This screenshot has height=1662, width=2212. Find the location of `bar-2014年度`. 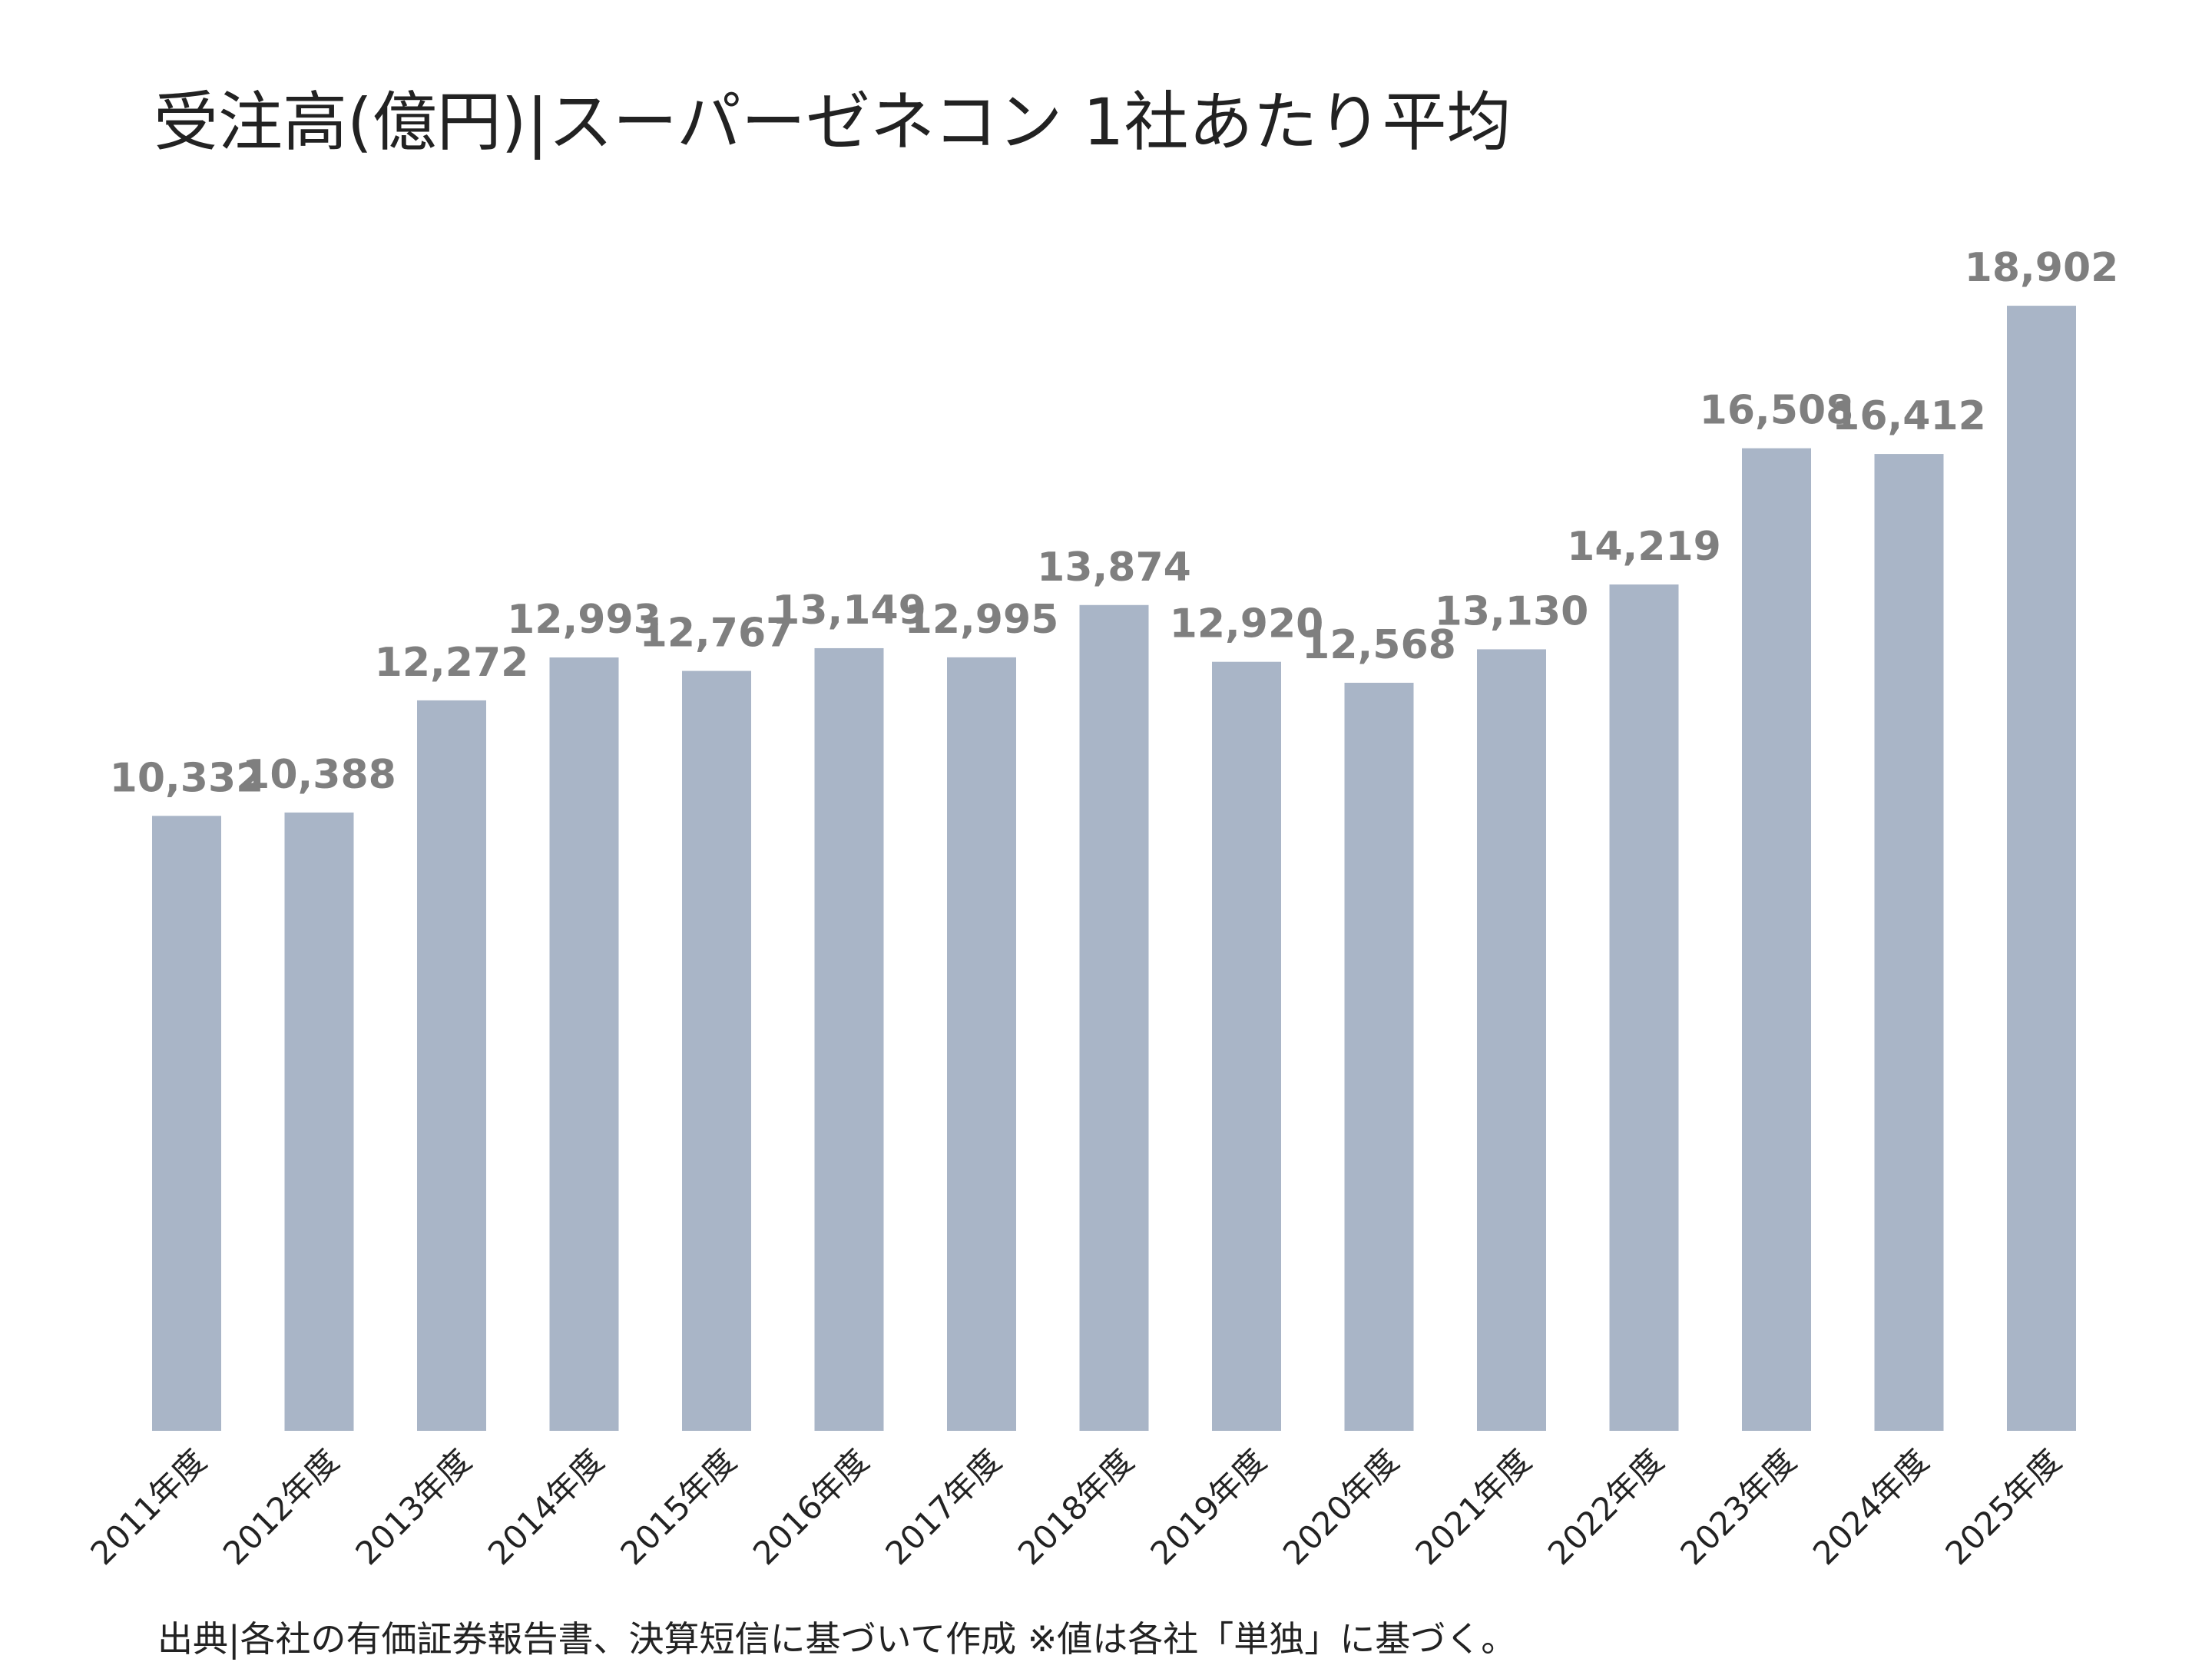

bar-2014年度 is located at coordinates (584, 1044).